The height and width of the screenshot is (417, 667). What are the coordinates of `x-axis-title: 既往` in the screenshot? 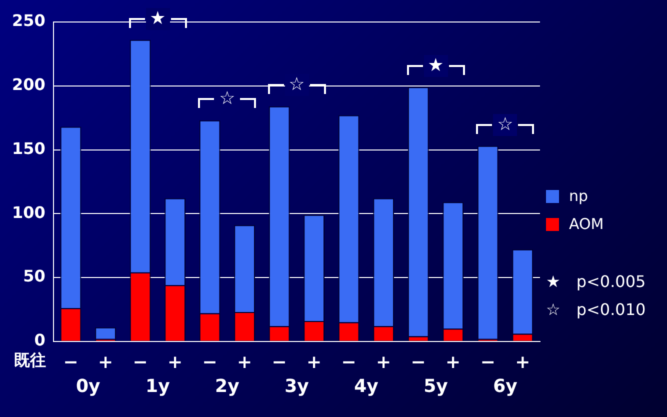 It's located at (30, 360).